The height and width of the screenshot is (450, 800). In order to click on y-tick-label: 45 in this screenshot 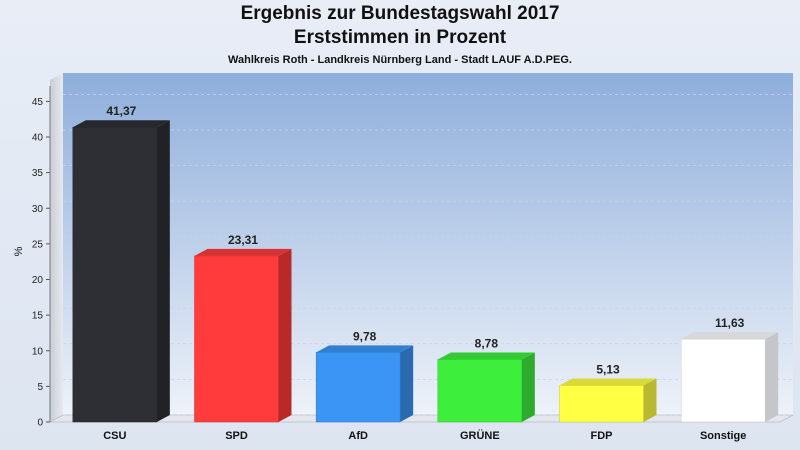, I will do `click(38, 102)`.